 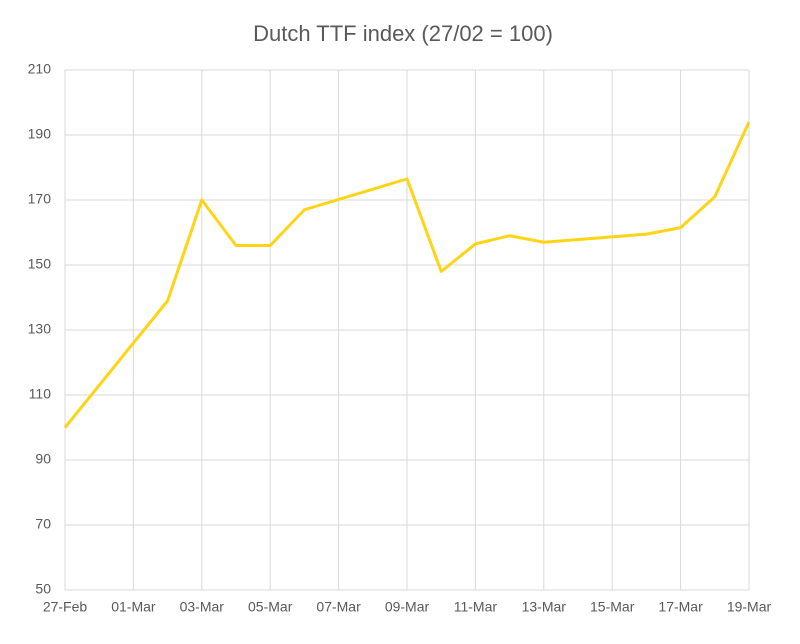 What do you see at coordinates (544, 607) in the screenshot?
I see `x-tick-label: 13-Mar` at bounding box center [544, 607].